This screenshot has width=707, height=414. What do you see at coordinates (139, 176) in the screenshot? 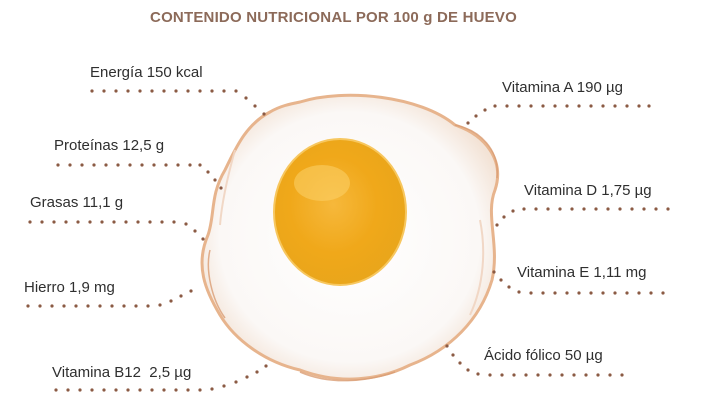
I see `dots-proteinas` at bounding box center [139, 176].